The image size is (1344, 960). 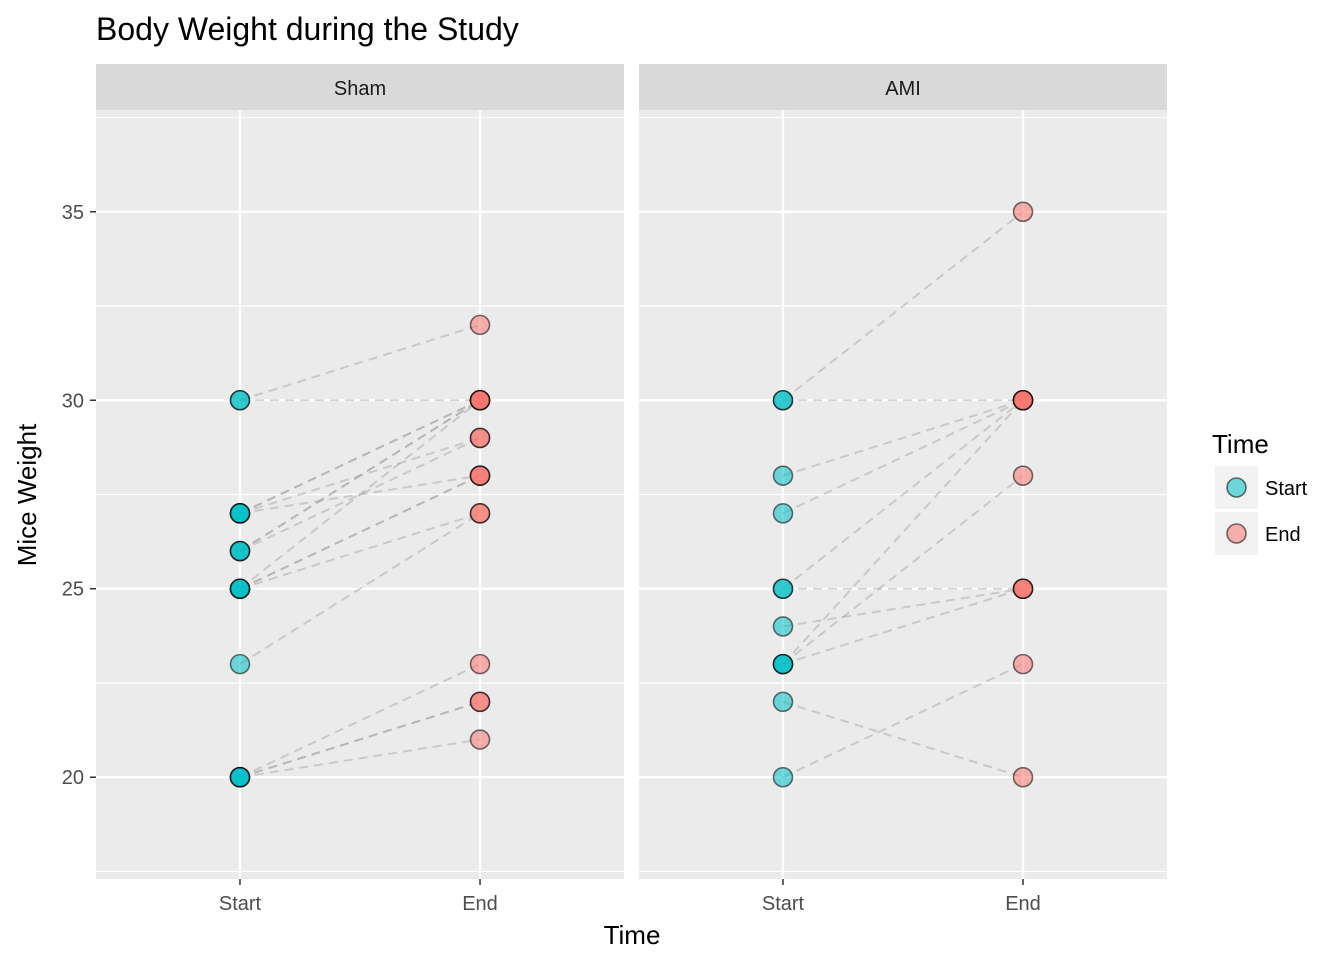 I want to click on chart-title: Body Weight during the Study, so click(x=307, y=29).